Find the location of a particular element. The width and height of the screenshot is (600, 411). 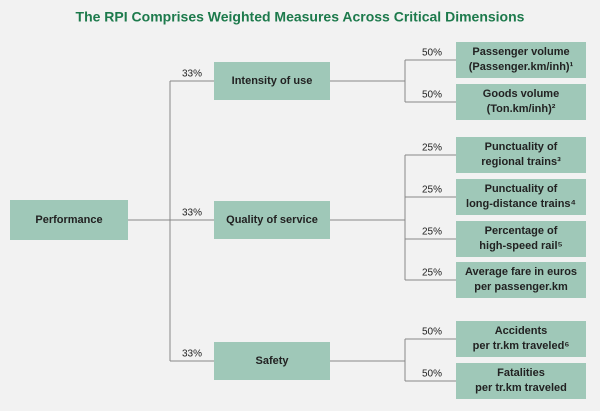

root-box is located at coordinates (69, 220).